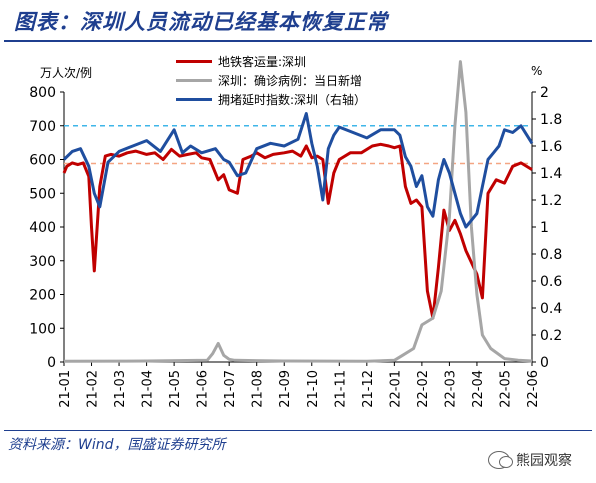 The image size is (596, 483). What do you see at coordinates (537, 71) in the screenshot?
I see `right-axis-unit: %` at bounding box center [537, 71].